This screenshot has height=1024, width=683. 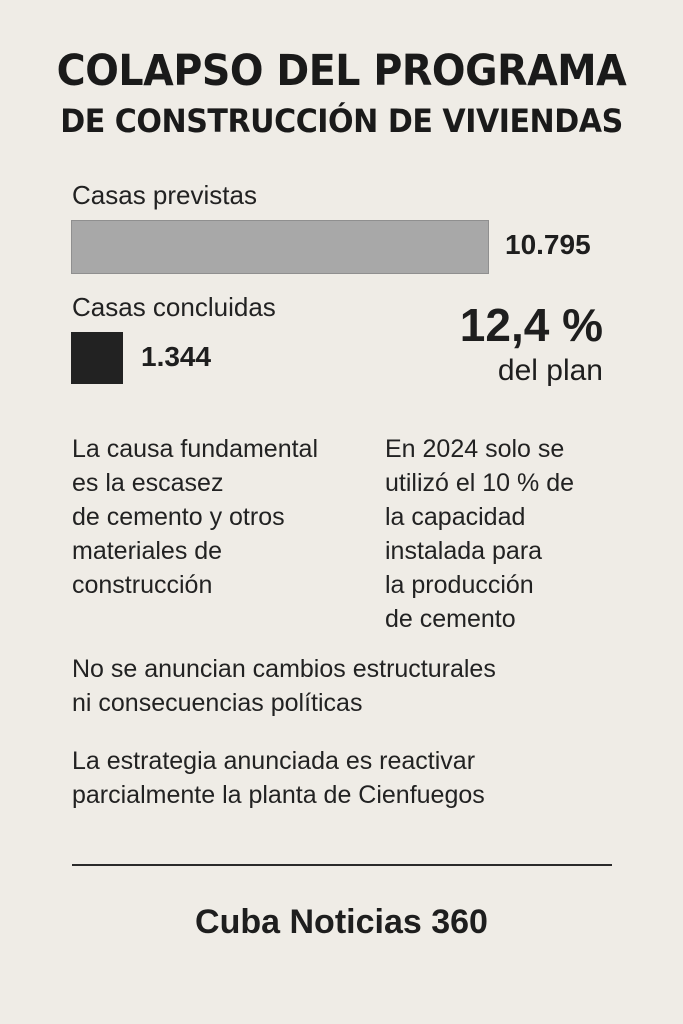 What do you see at coordinates (450, 619) in the screenshot?
I see `note-cement-line: de cemento` at bounding box center [450, 619].